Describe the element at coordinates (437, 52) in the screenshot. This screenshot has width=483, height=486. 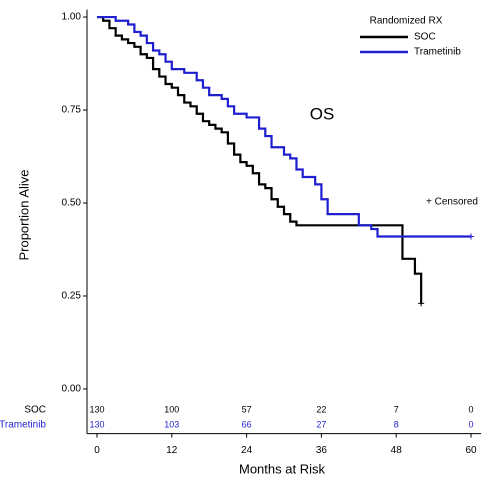
I see `legend-label: Trametinib` at that location.